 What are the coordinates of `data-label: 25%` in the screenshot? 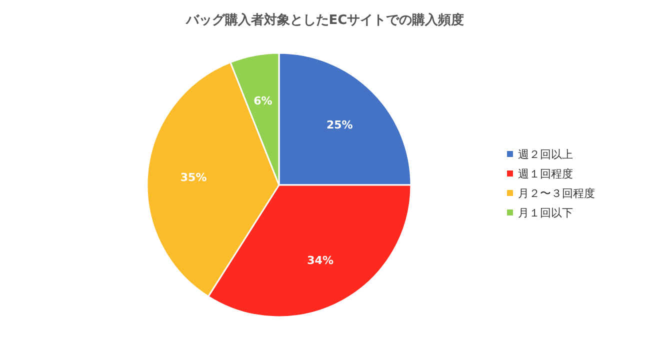 It's located at (339, 125).